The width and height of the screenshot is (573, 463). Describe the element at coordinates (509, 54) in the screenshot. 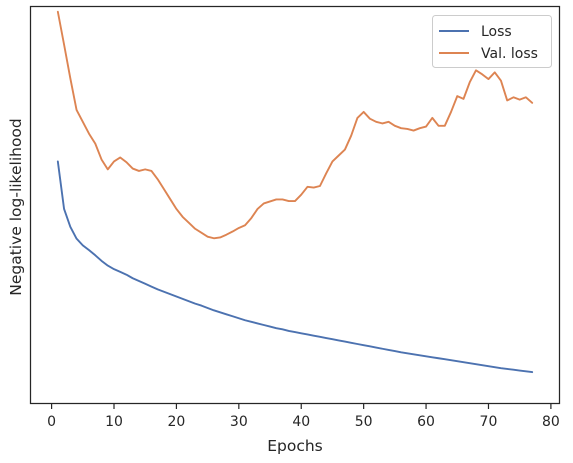

I see `legend-label-val-loss: Val. loss` at that location.